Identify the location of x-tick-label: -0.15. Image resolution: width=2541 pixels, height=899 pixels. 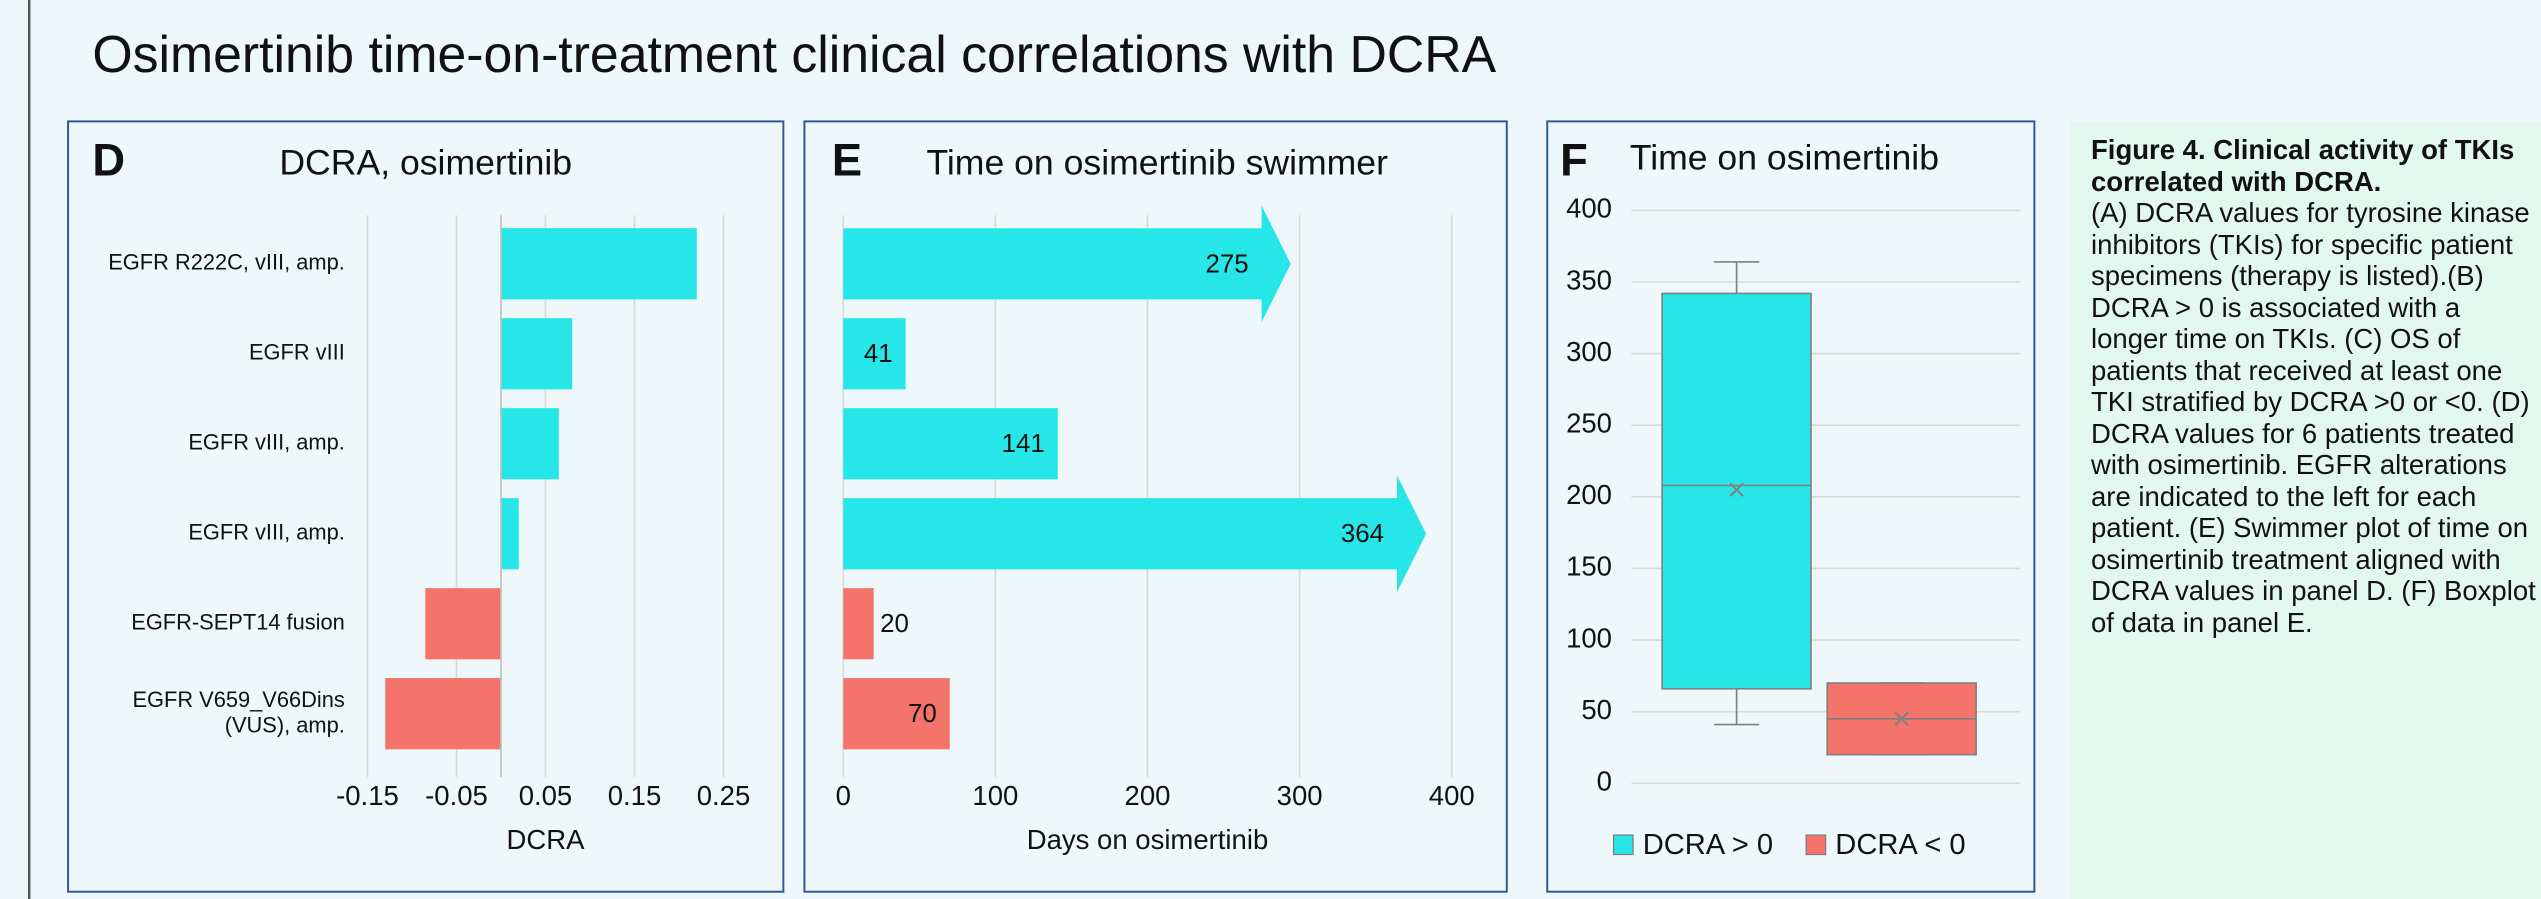
(367, 795).